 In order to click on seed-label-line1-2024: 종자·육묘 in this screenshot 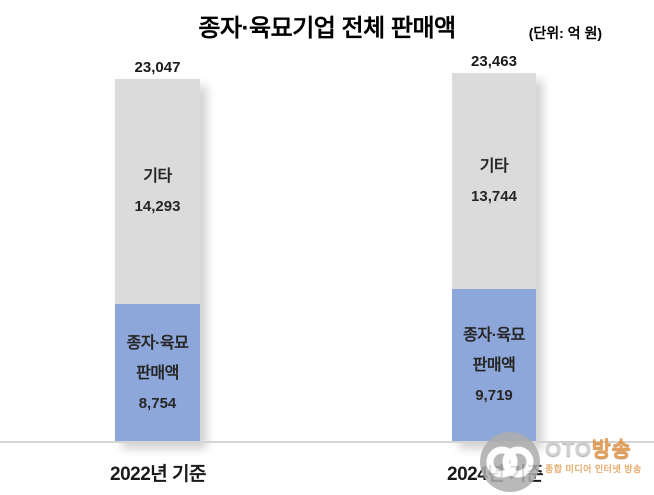, I will do `click(494, 335)`.